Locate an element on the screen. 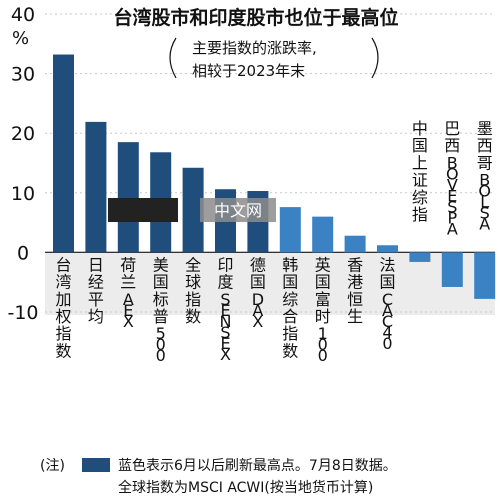  category-label: 全球指数 is located at coordinates (193, 290).